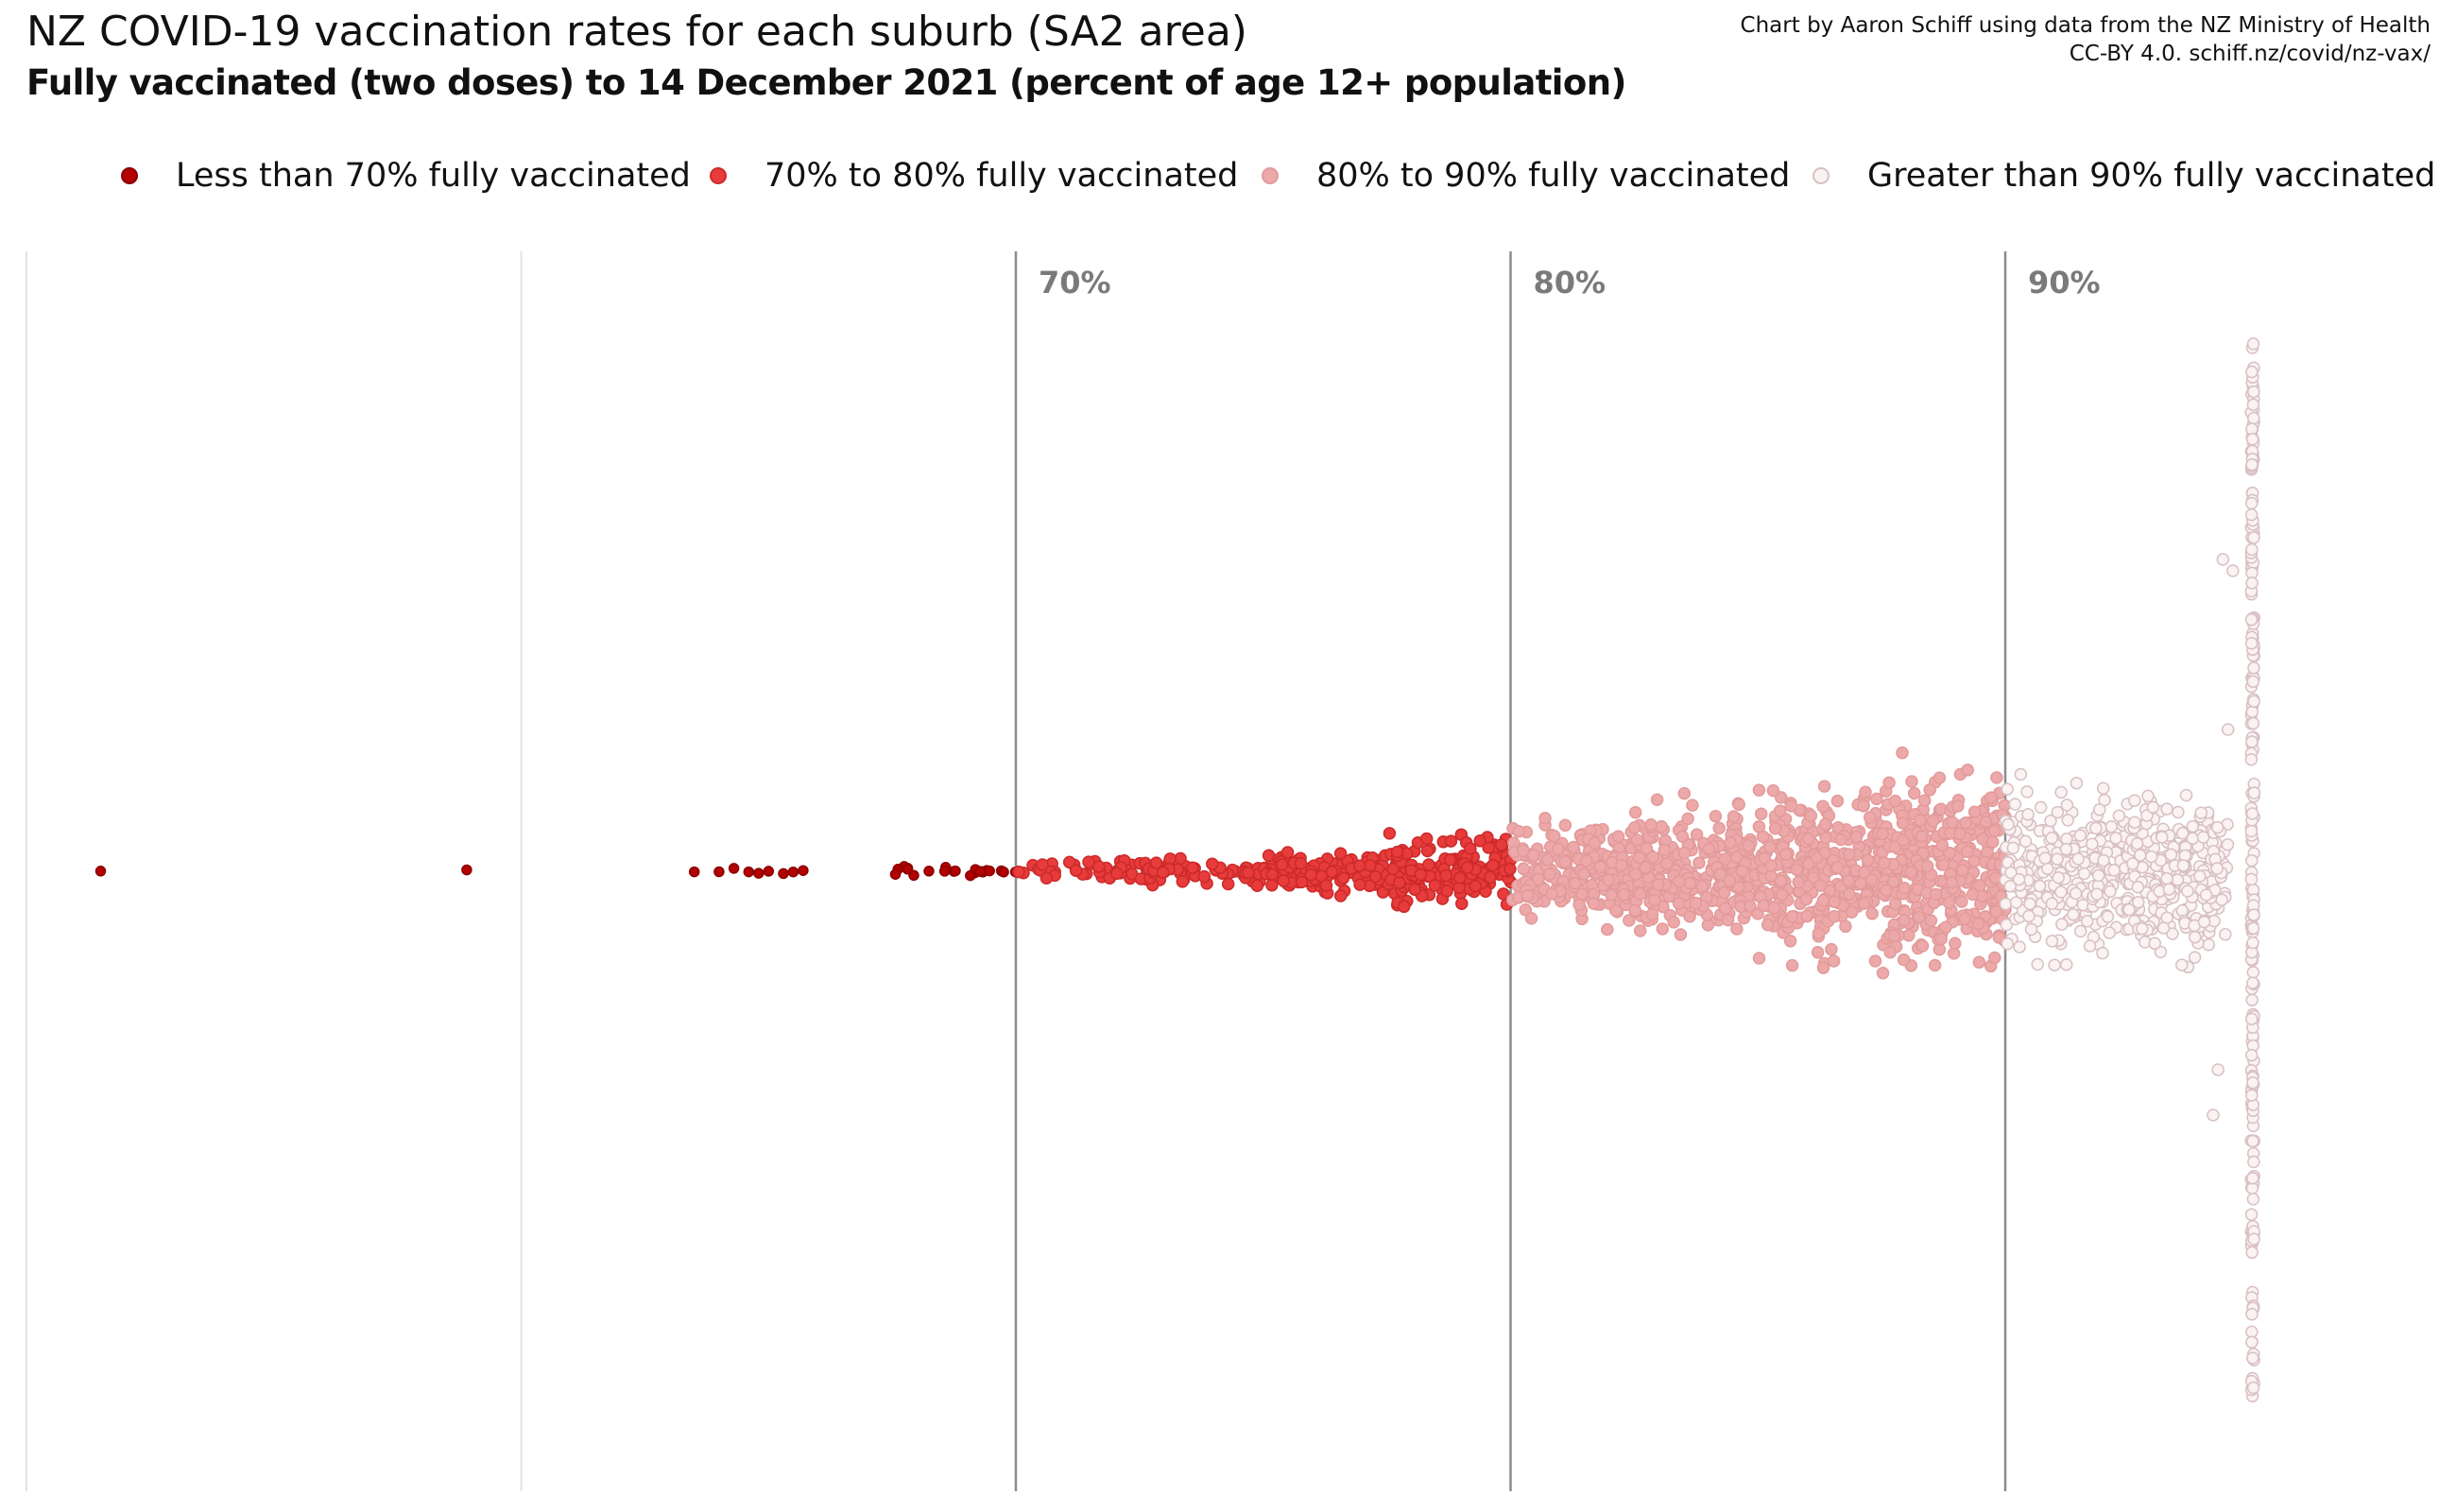 The image size is (2457, 1512). I want to click on legend-label-under-70: Less than 70% fully vaccinated, so click(433, 176).